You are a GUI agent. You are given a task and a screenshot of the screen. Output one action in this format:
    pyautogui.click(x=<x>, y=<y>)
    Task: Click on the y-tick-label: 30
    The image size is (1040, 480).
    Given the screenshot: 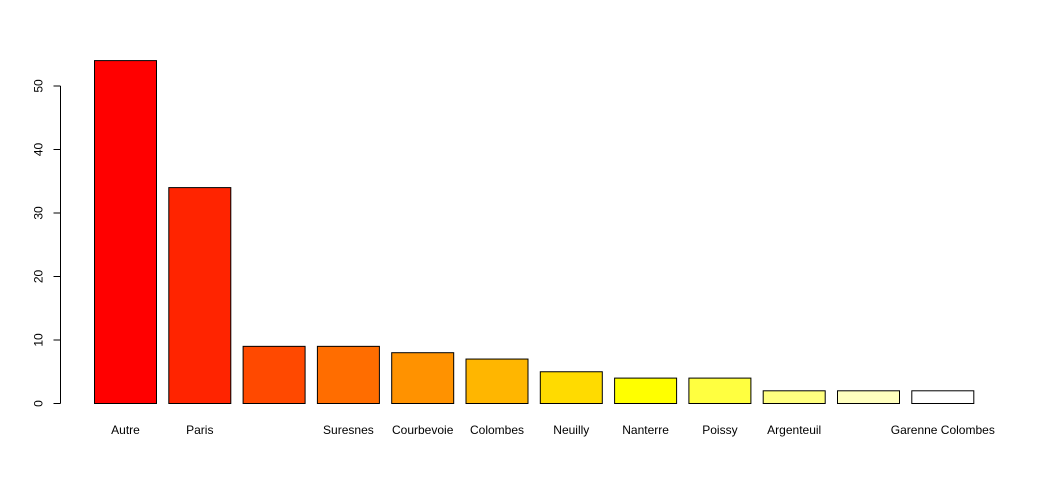 What is the action you would take?
    pyautogui.click(x=39, y=213)
    